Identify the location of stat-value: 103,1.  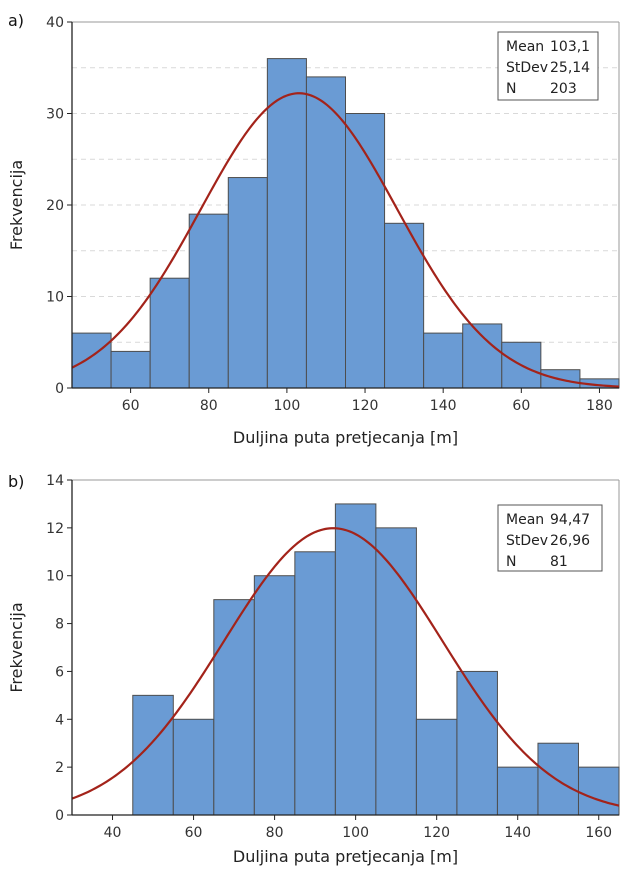
(570, 47).